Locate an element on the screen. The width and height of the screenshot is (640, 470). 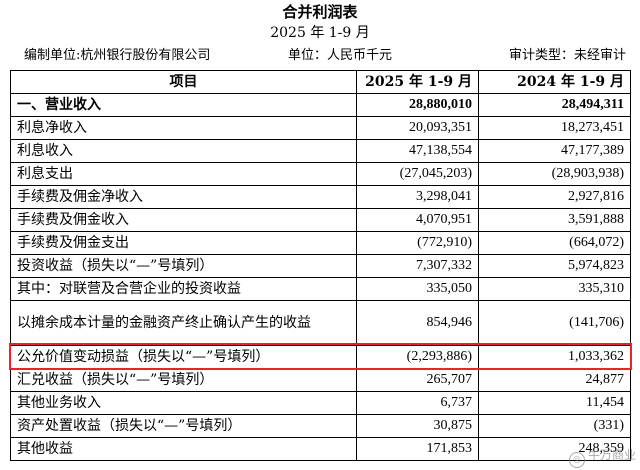
table-row-amortised-cost-derecognition: 以摊余成本计量的金融资产终止确认产生的收益 854,946 (141,706) is located at coordinates (320, 323).